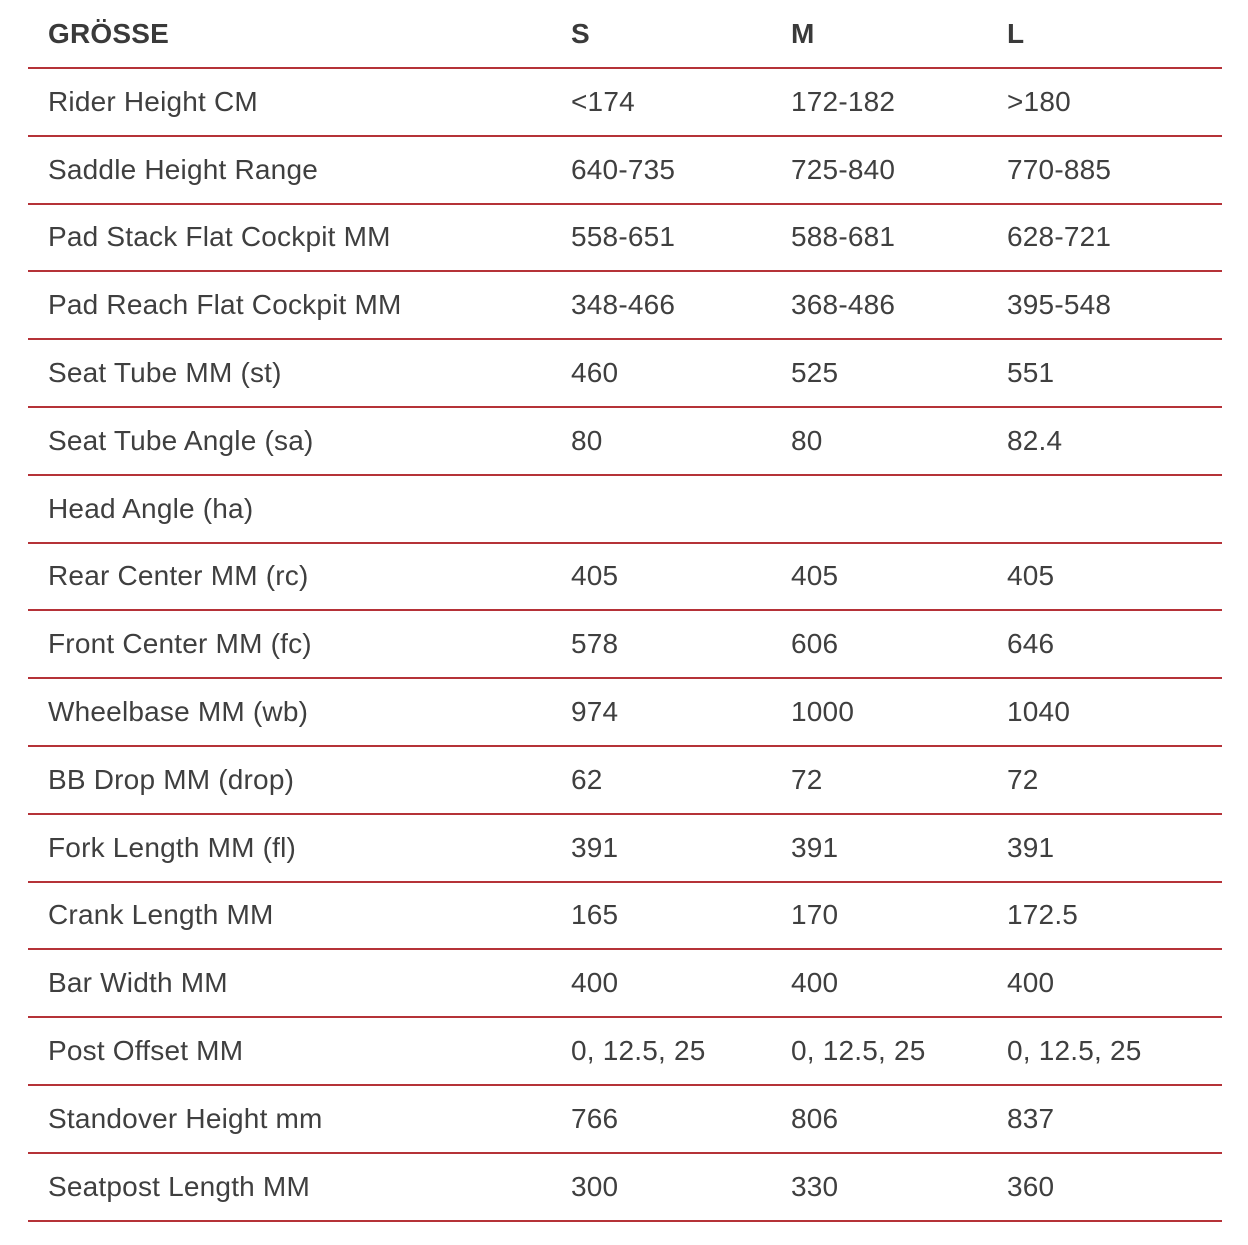 The height and width of the screenshot is (1245, 1248). What do you see at coordinates (165, 373) in the screenshot?
I see `row-label: Seat Tube MM (st)` at bounding box center [165, 373].